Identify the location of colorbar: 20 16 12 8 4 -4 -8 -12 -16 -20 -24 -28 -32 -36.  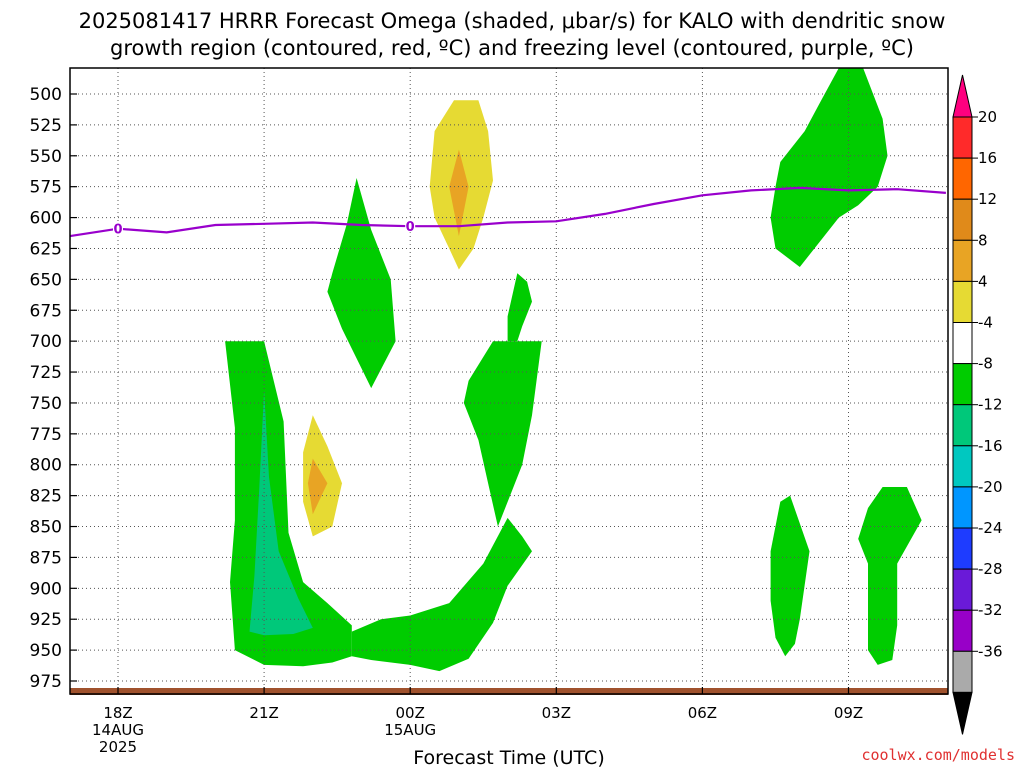
(977, 404).